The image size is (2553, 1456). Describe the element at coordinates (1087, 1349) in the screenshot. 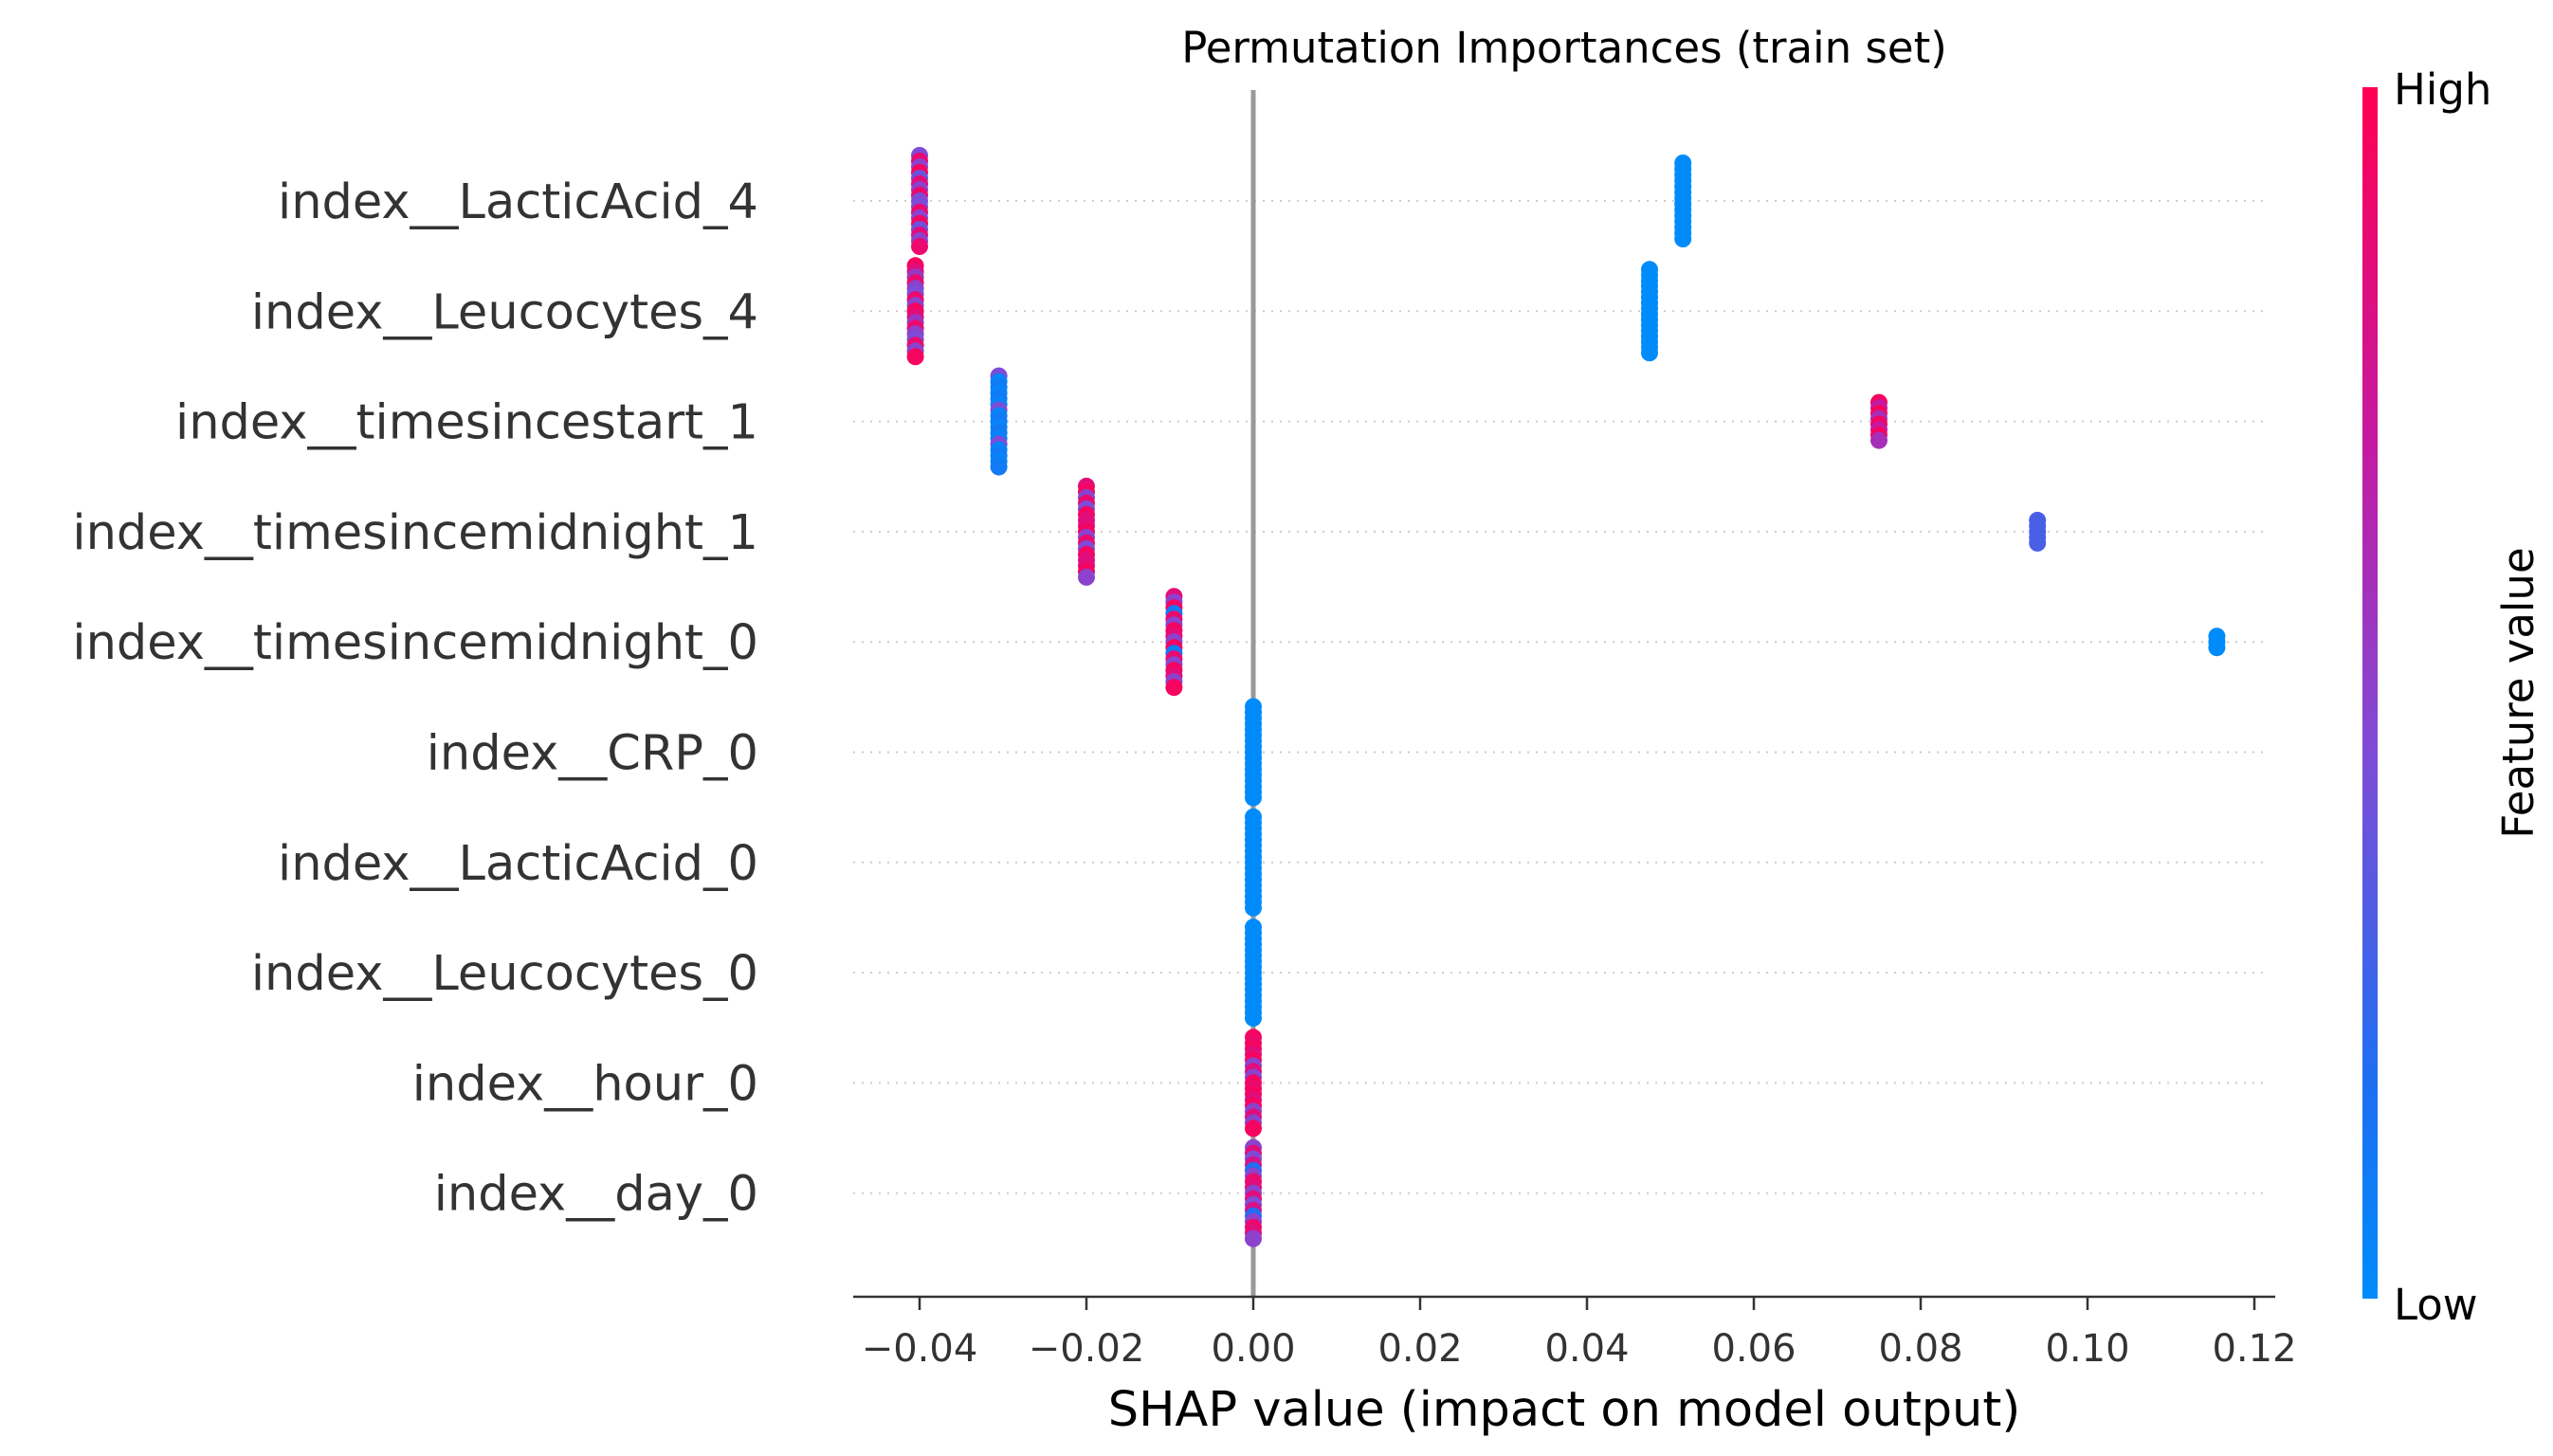

I see `x-tick-label: −0.02` at that location.